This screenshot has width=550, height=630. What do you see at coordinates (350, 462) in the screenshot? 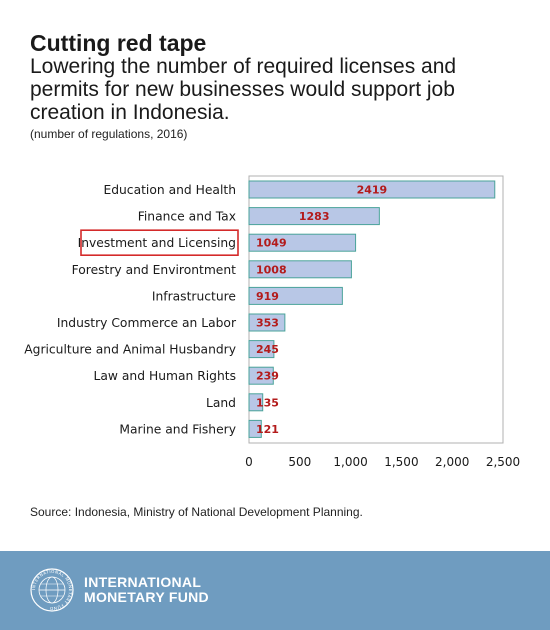
I see `x-tick-label: 1,000` at bounding box center [350, 462].